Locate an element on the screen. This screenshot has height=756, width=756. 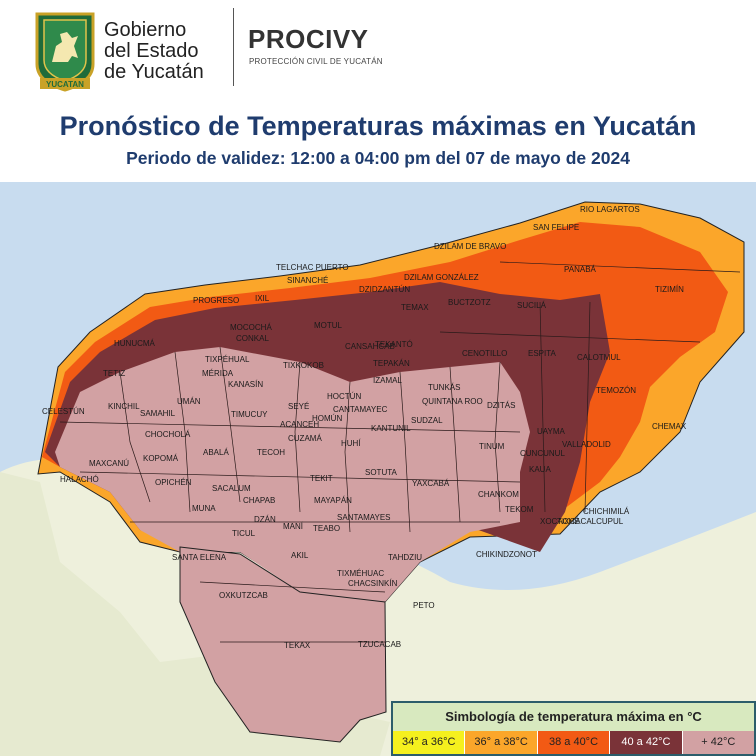
municipality-label: PANABÁ is located at coordinates (580, 269).